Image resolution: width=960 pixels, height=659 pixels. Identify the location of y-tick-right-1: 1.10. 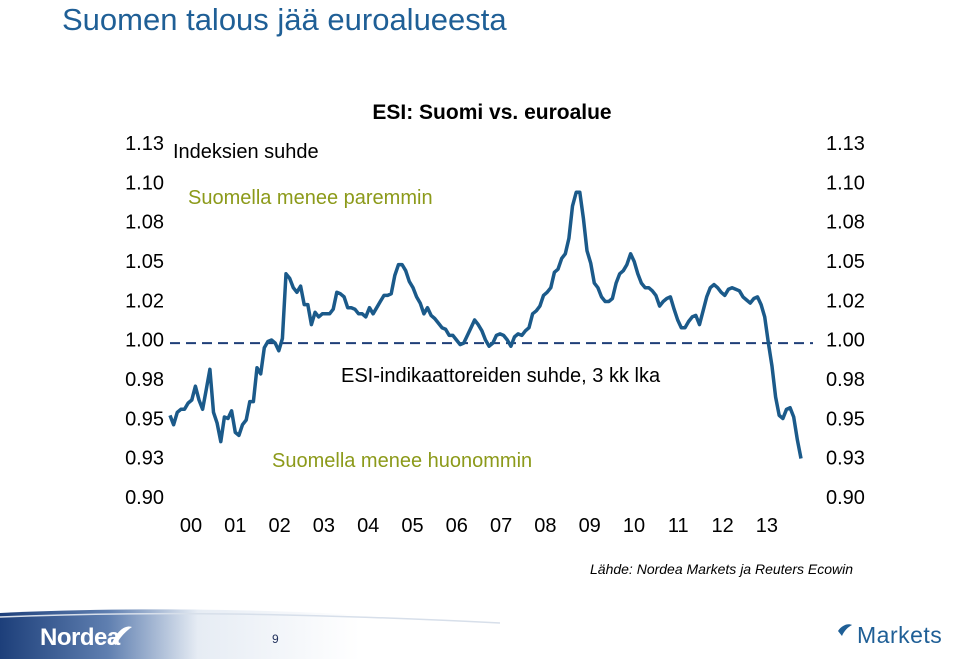
(845, 183).